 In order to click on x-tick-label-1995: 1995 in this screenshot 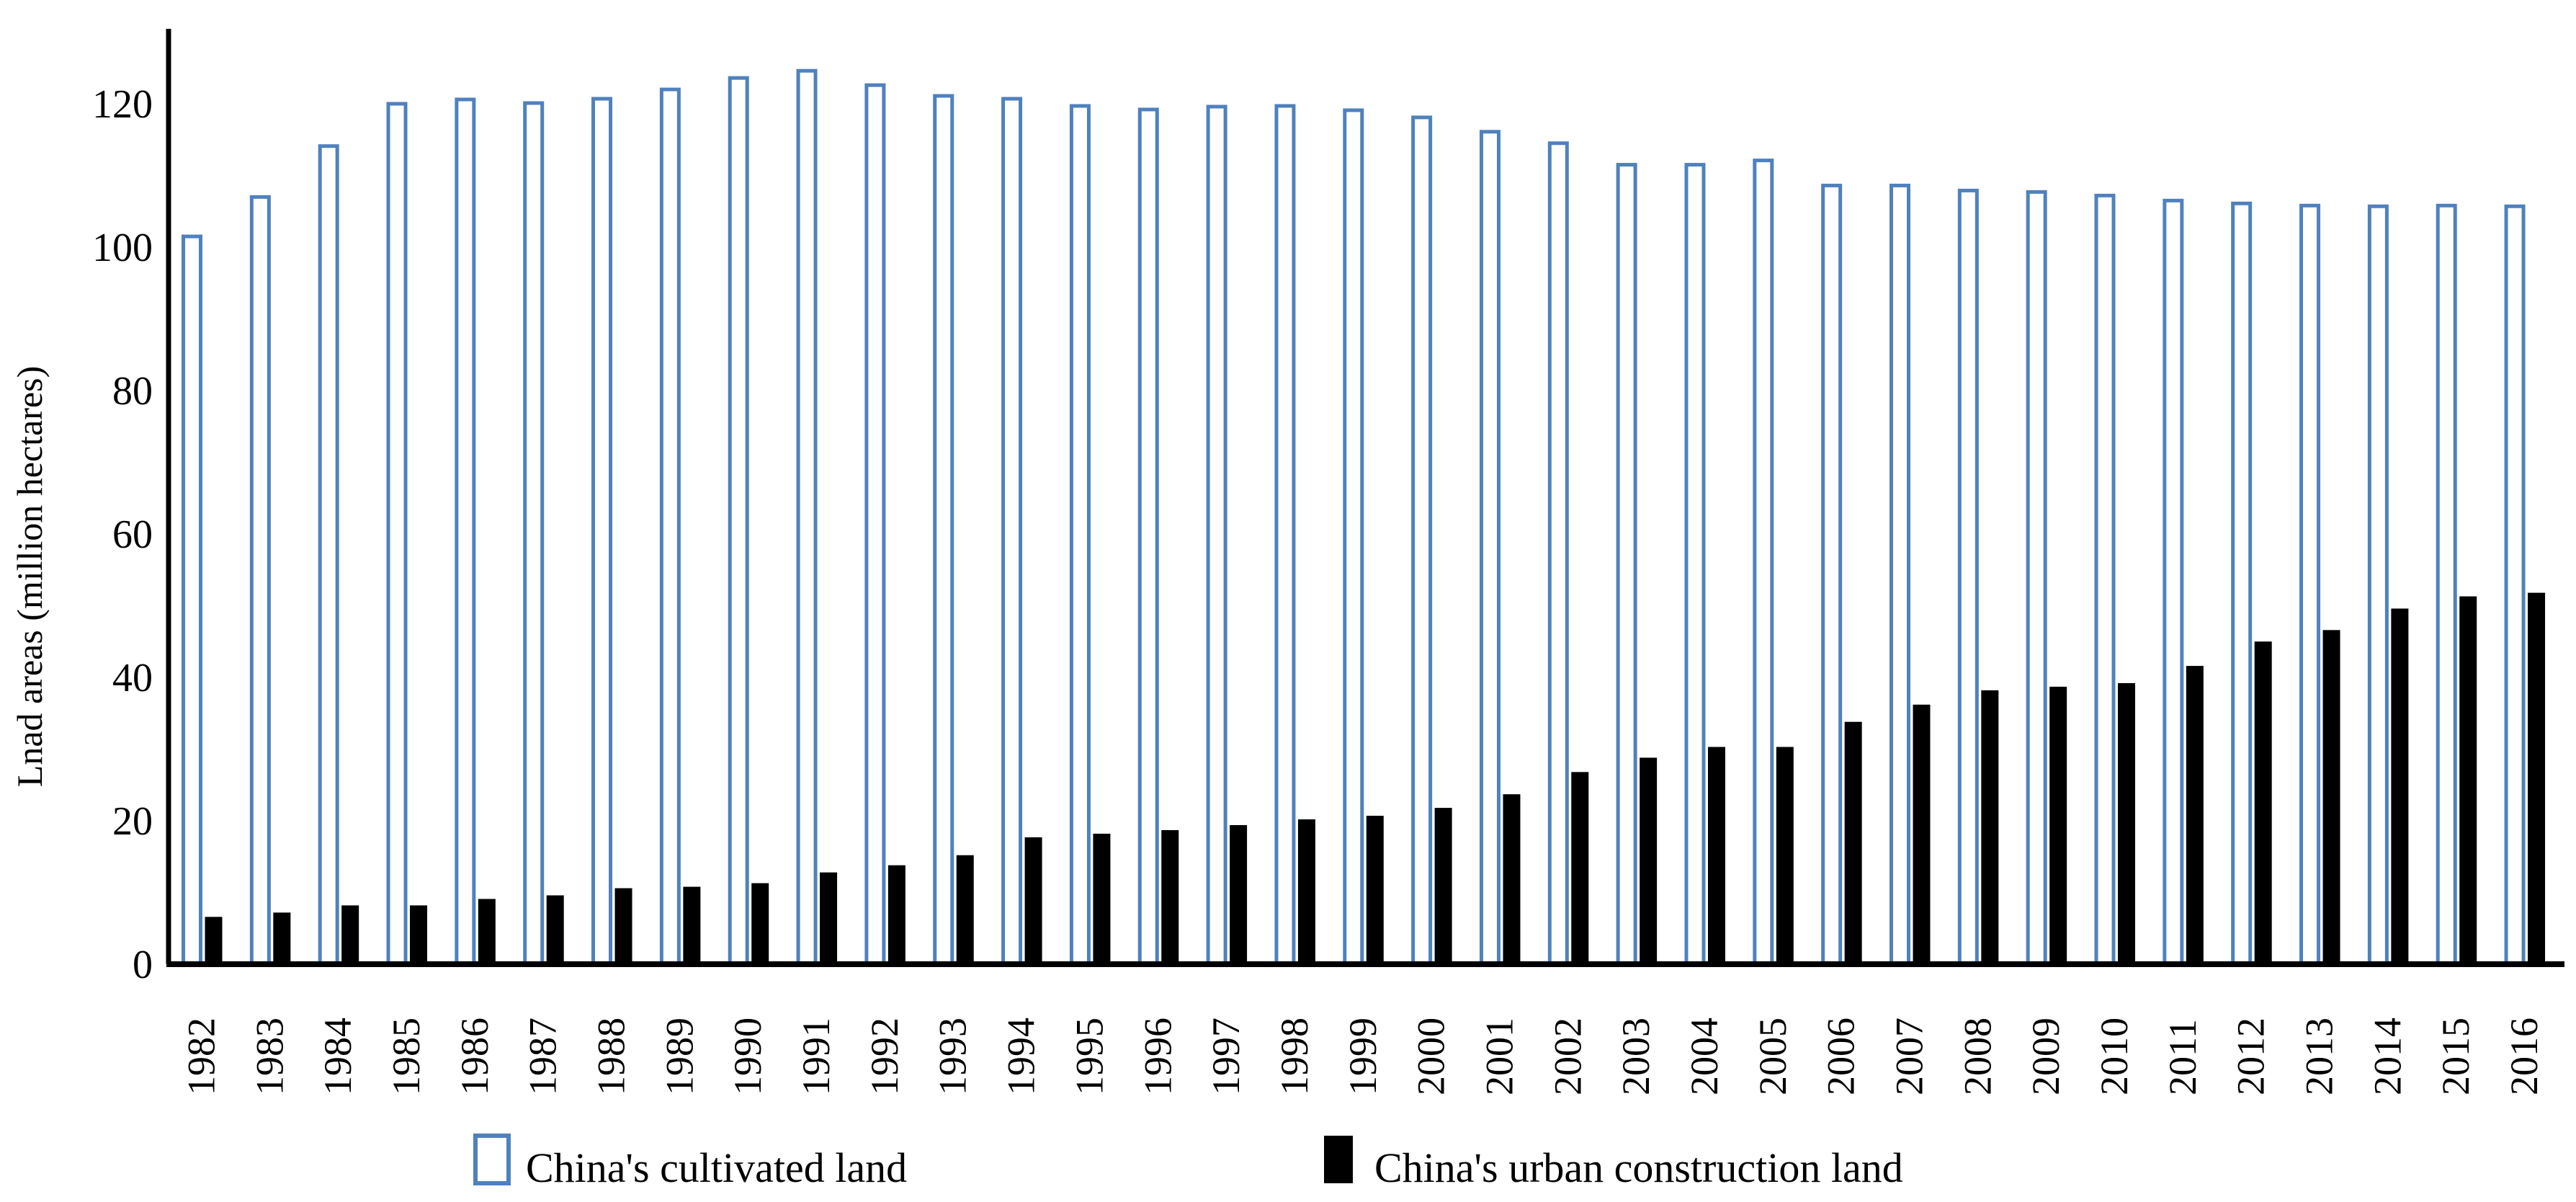, I will do `click(1089, 1056)`.